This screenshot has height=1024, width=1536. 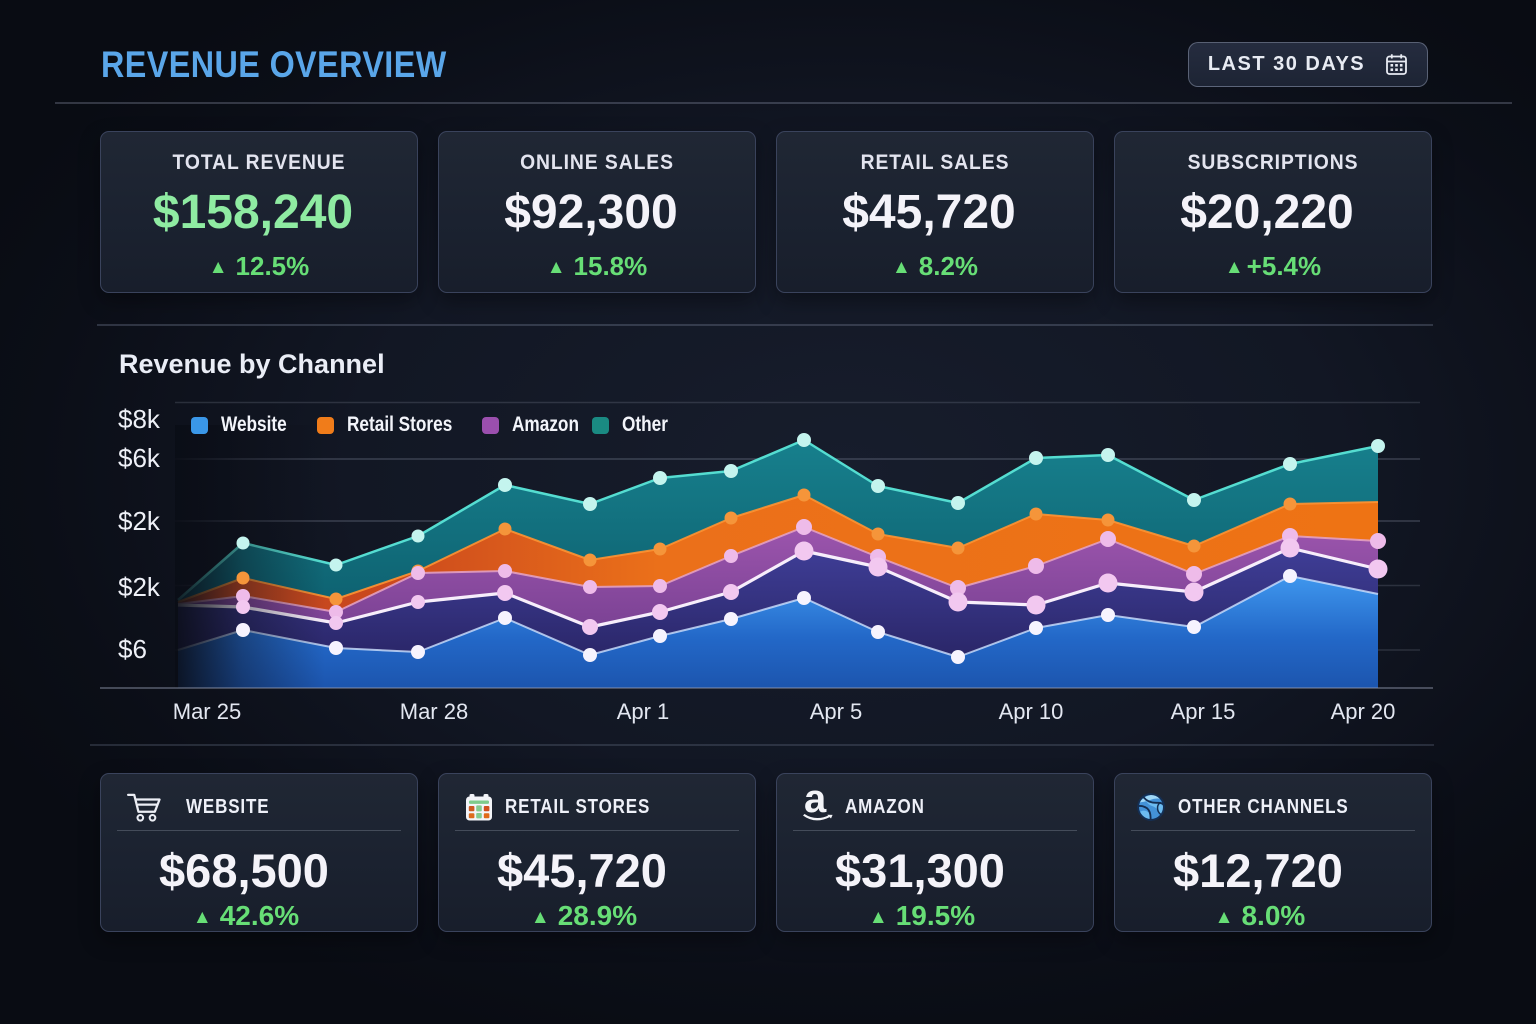 I want to click on svg-text: $6, so click(x=132, y=649).